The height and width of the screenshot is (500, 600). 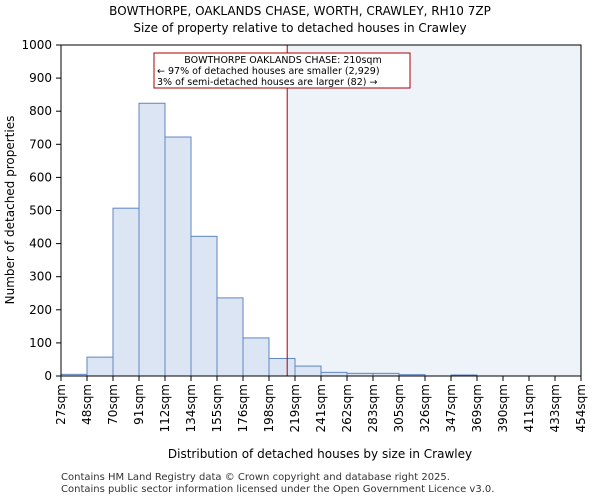 I want to click on x-tick-label: 176sqm, so click(x=243, y=408).